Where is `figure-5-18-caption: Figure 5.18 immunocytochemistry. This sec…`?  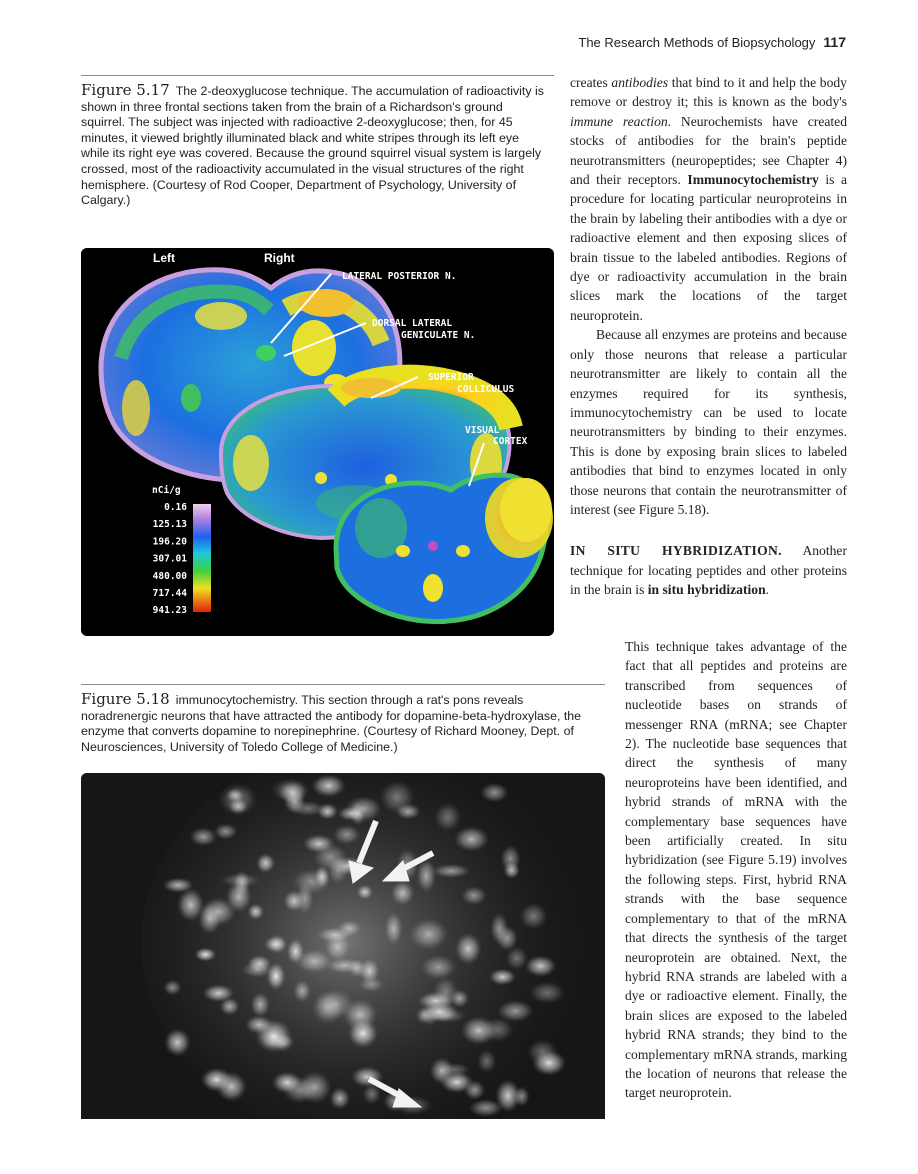
figure-5-18-caption: Figure 5.18 immunocytochemistry. This sec… is located at coordinates (341, 722).